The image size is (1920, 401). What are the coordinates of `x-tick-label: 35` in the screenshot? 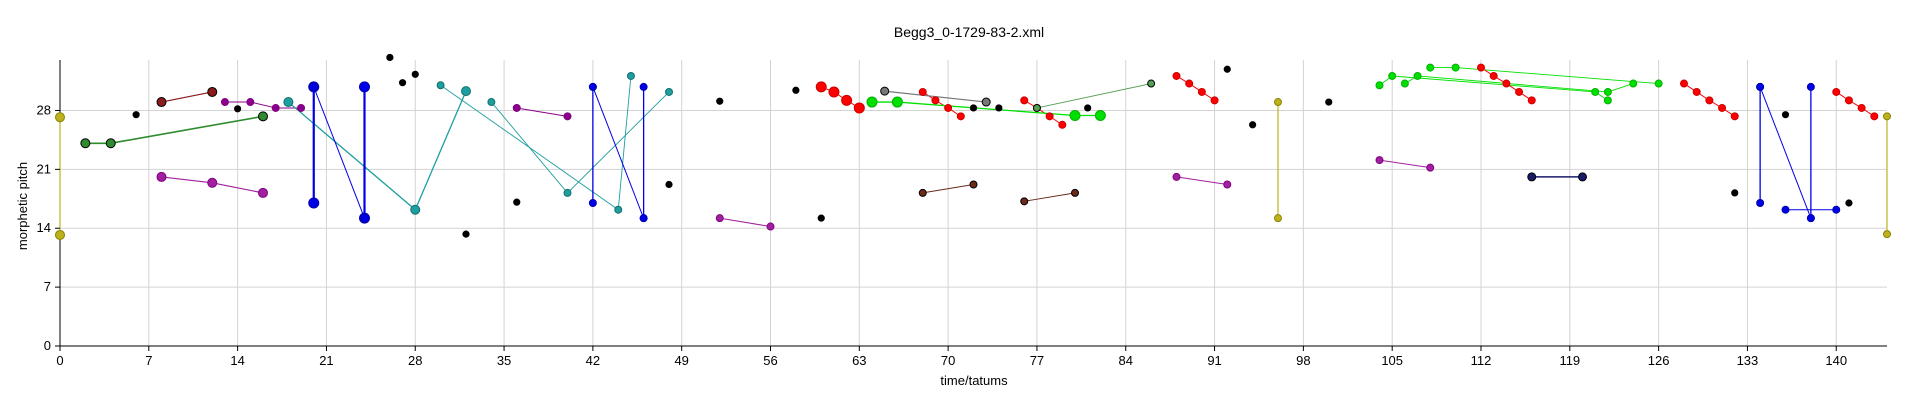 It's located at (504, 360).